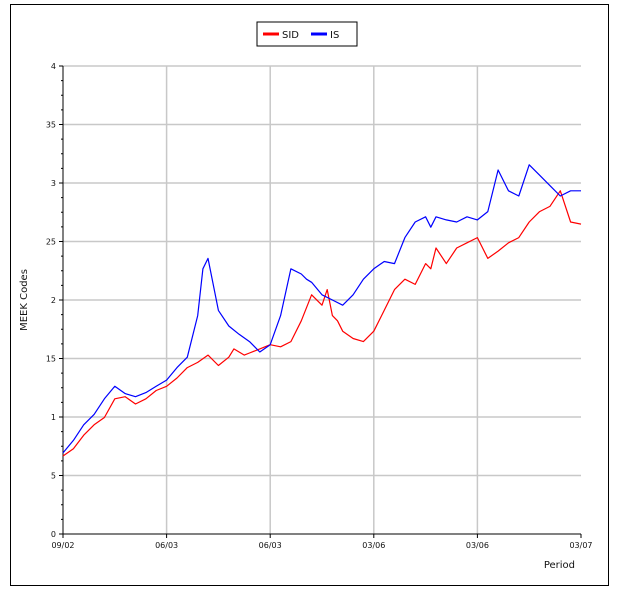  I want to click on legend-label-is: IS, so click(334, 35).